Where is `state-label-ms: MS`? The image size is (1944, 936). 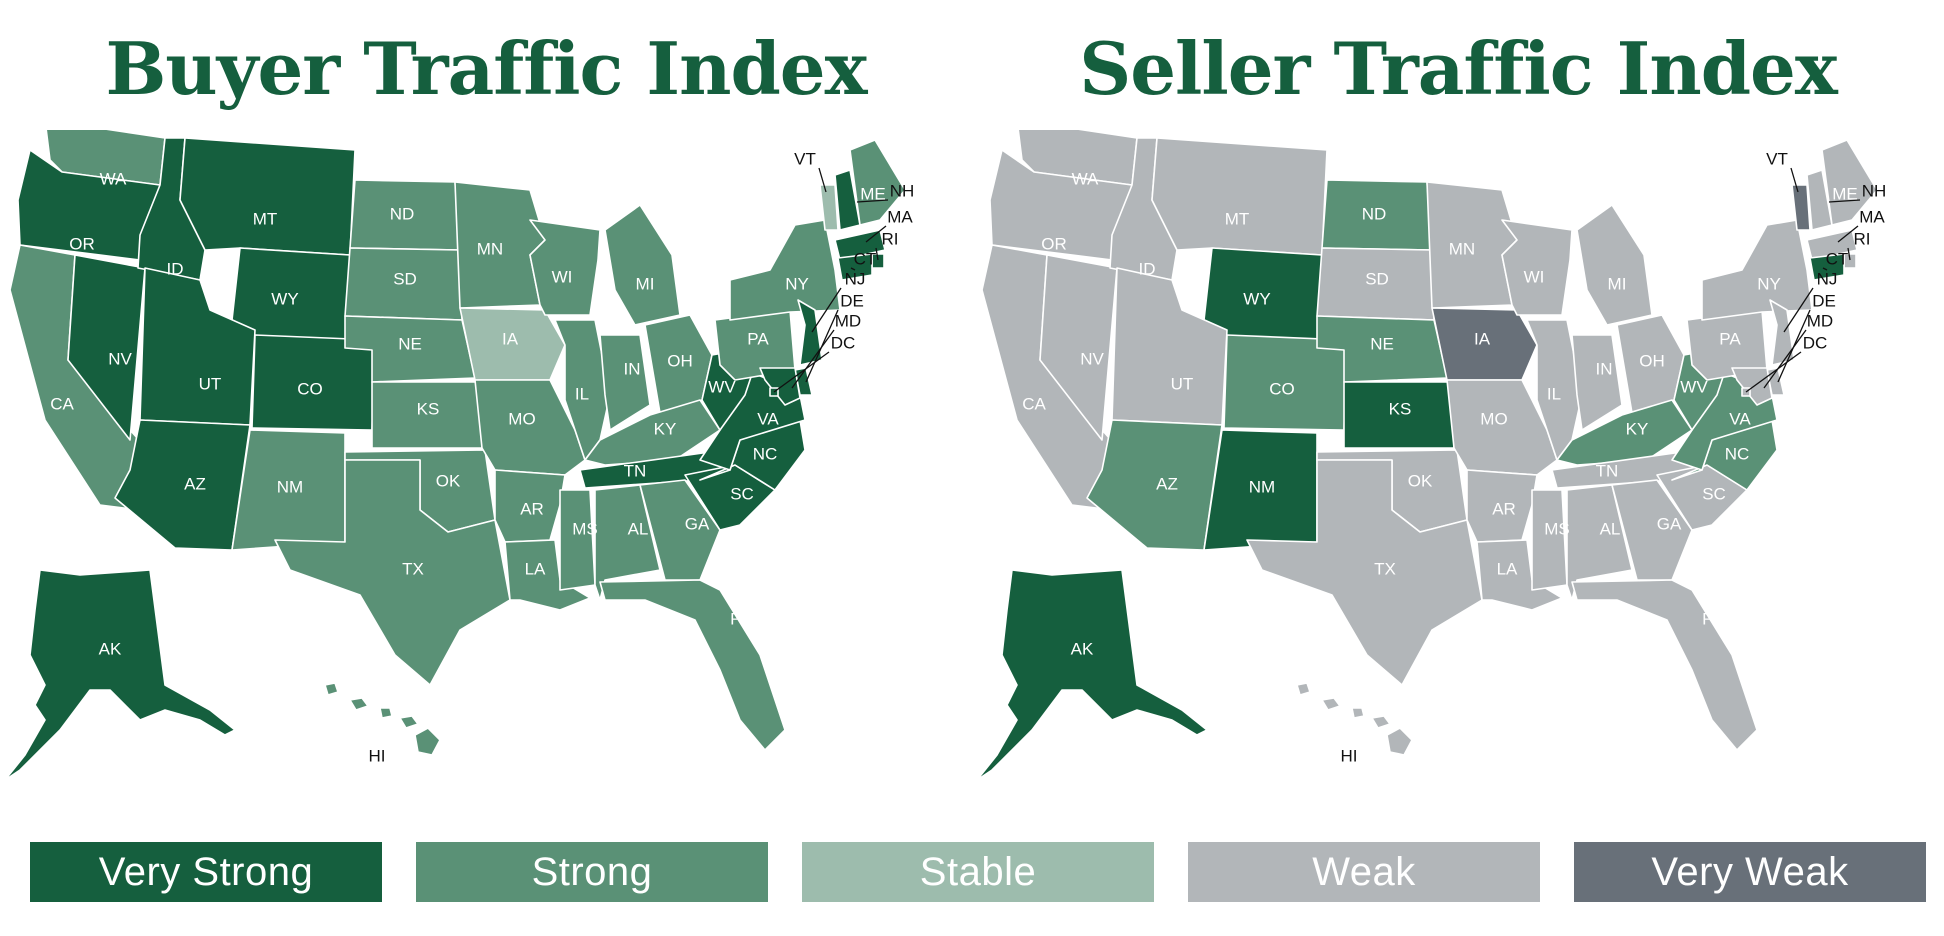 state-label-ms: MS is located at coordinates (1557, 528).